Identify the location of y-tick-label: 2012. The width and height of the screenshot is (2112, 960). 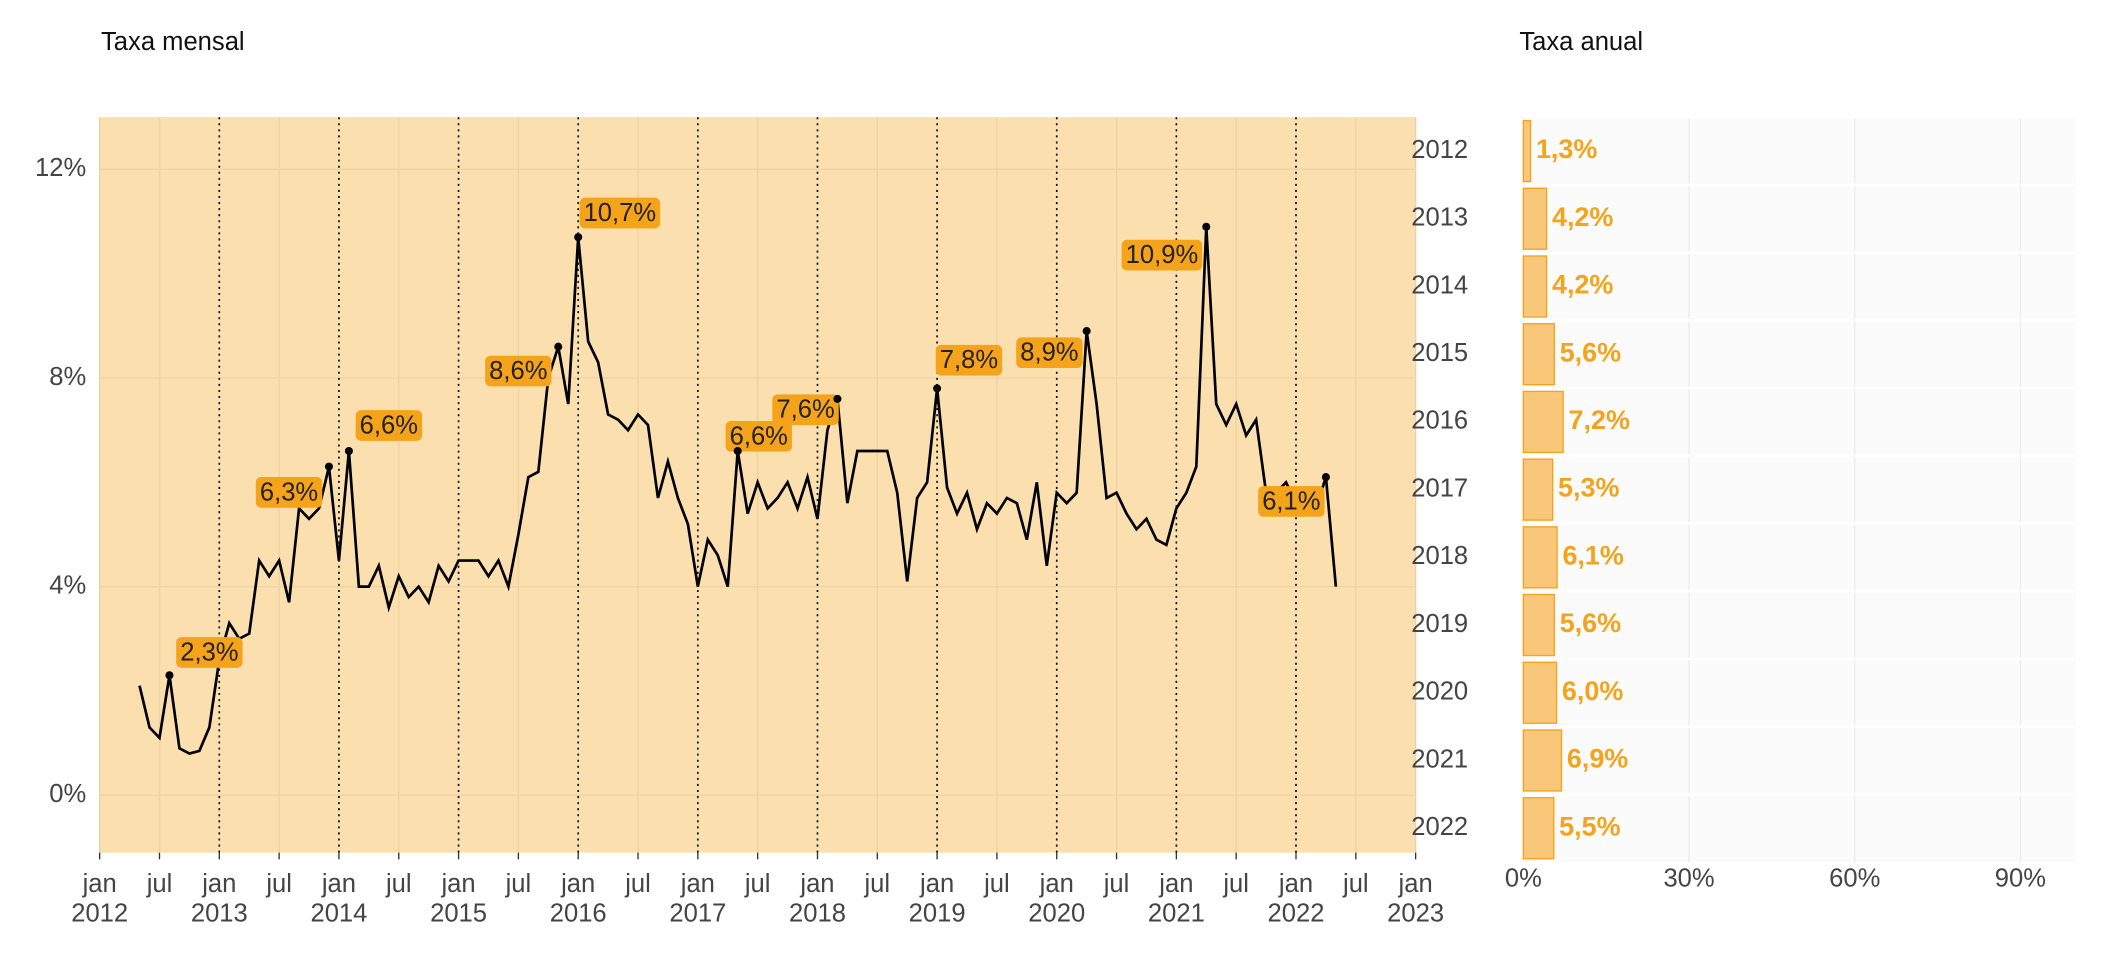
(1439, 150).